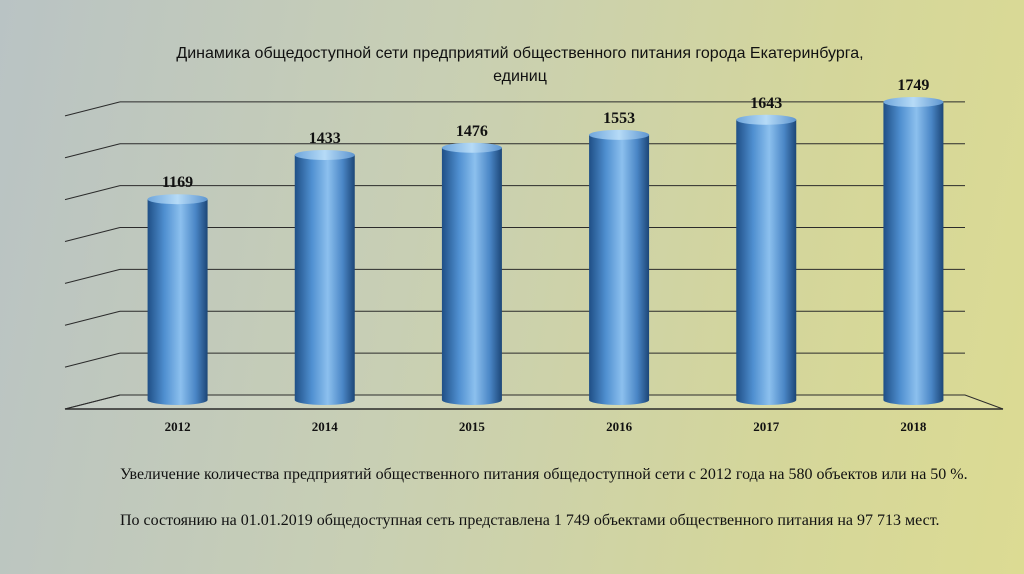 The image size is (1024, 574). I want to click on bar-2017, so click(766, 260).